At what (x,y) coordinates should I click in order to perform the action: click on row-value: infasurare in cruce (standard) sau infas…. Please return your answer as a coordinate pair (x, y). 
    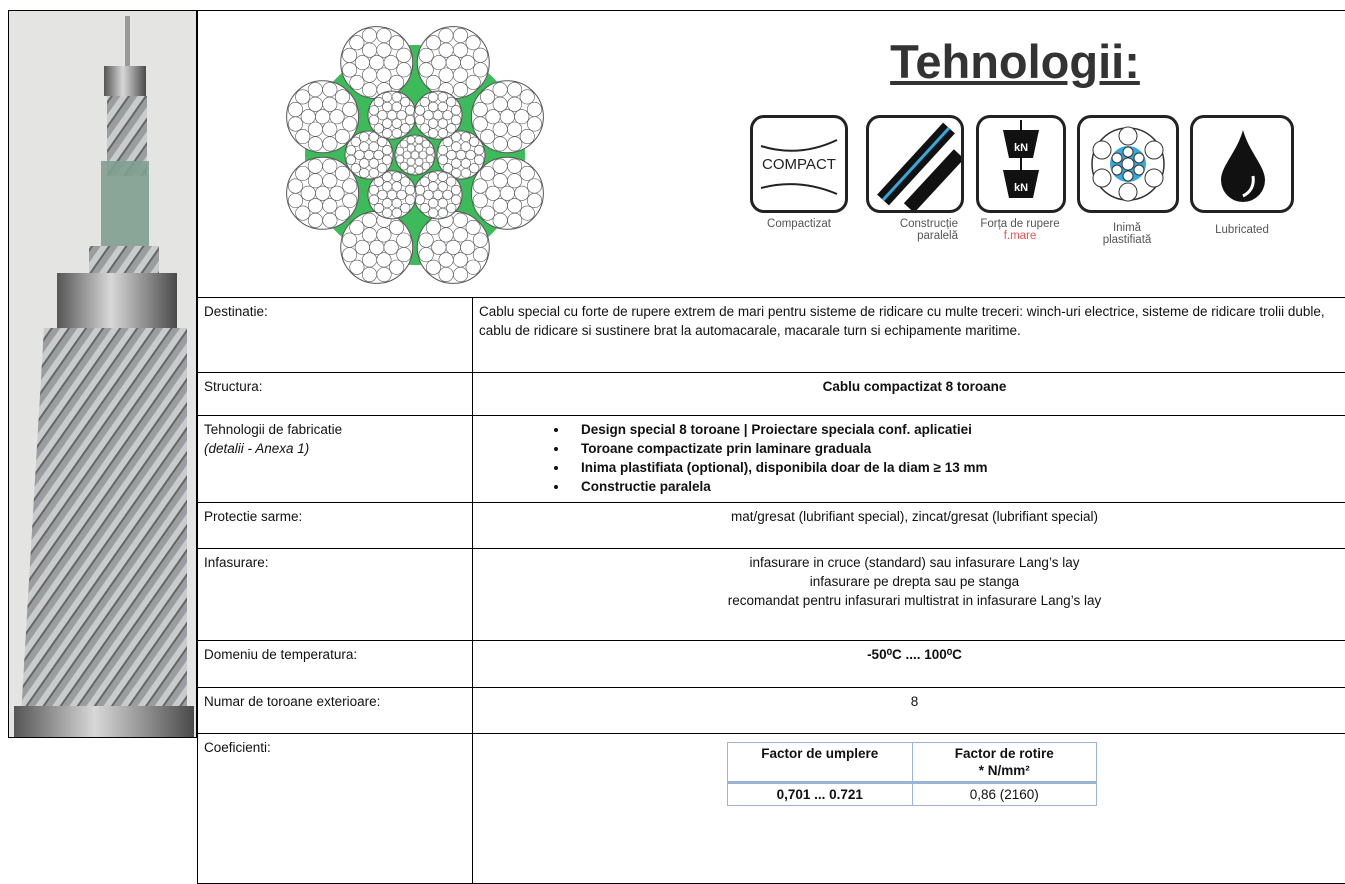
    Looking at the image, I should click on (909, 595).